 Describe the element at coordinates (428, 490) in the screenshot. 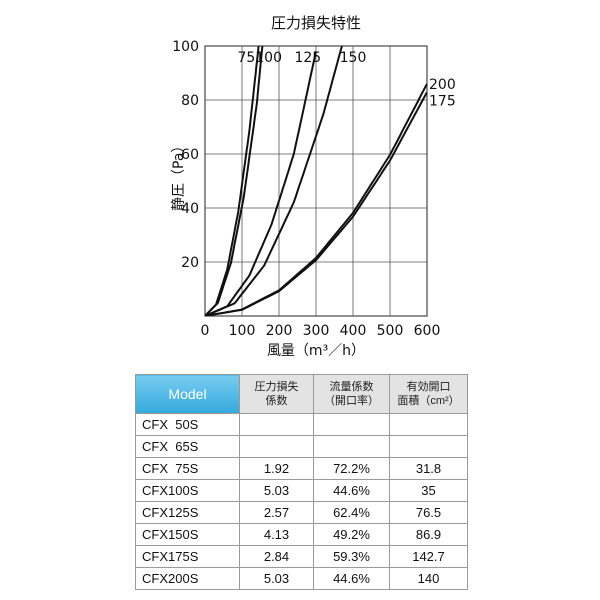

I see `table-cell: 35` at that location.